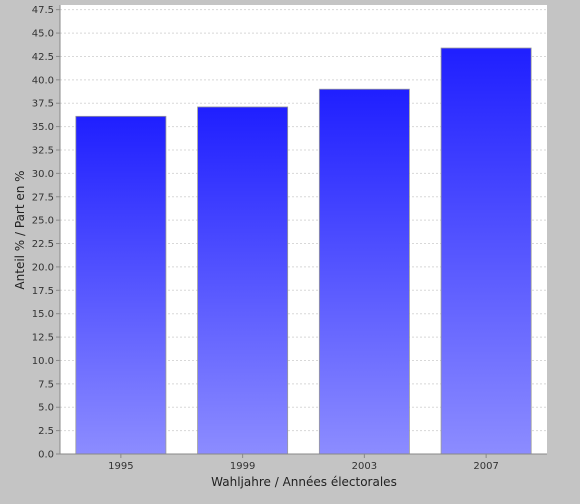 The width and height of the screenshot is (580, 504). I want to click on y-axis-label: Anteil % / Part en %, so click(20, 229).